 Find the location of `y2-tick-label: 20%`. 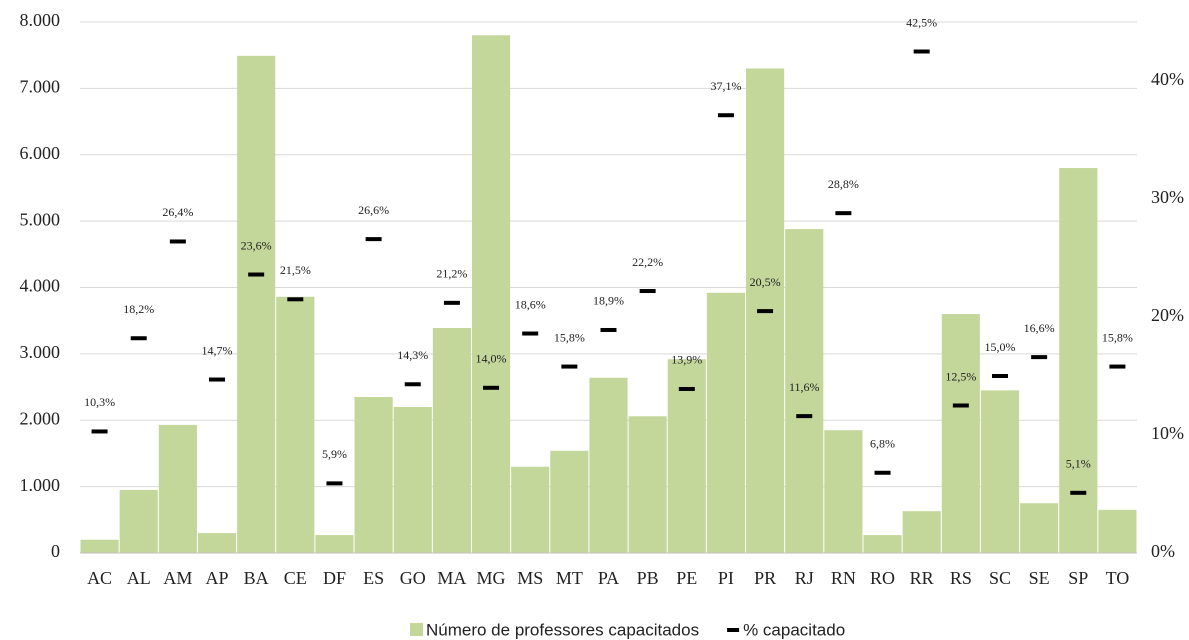

y2-tick-label: 20% is located at coordinates (1167, 315).